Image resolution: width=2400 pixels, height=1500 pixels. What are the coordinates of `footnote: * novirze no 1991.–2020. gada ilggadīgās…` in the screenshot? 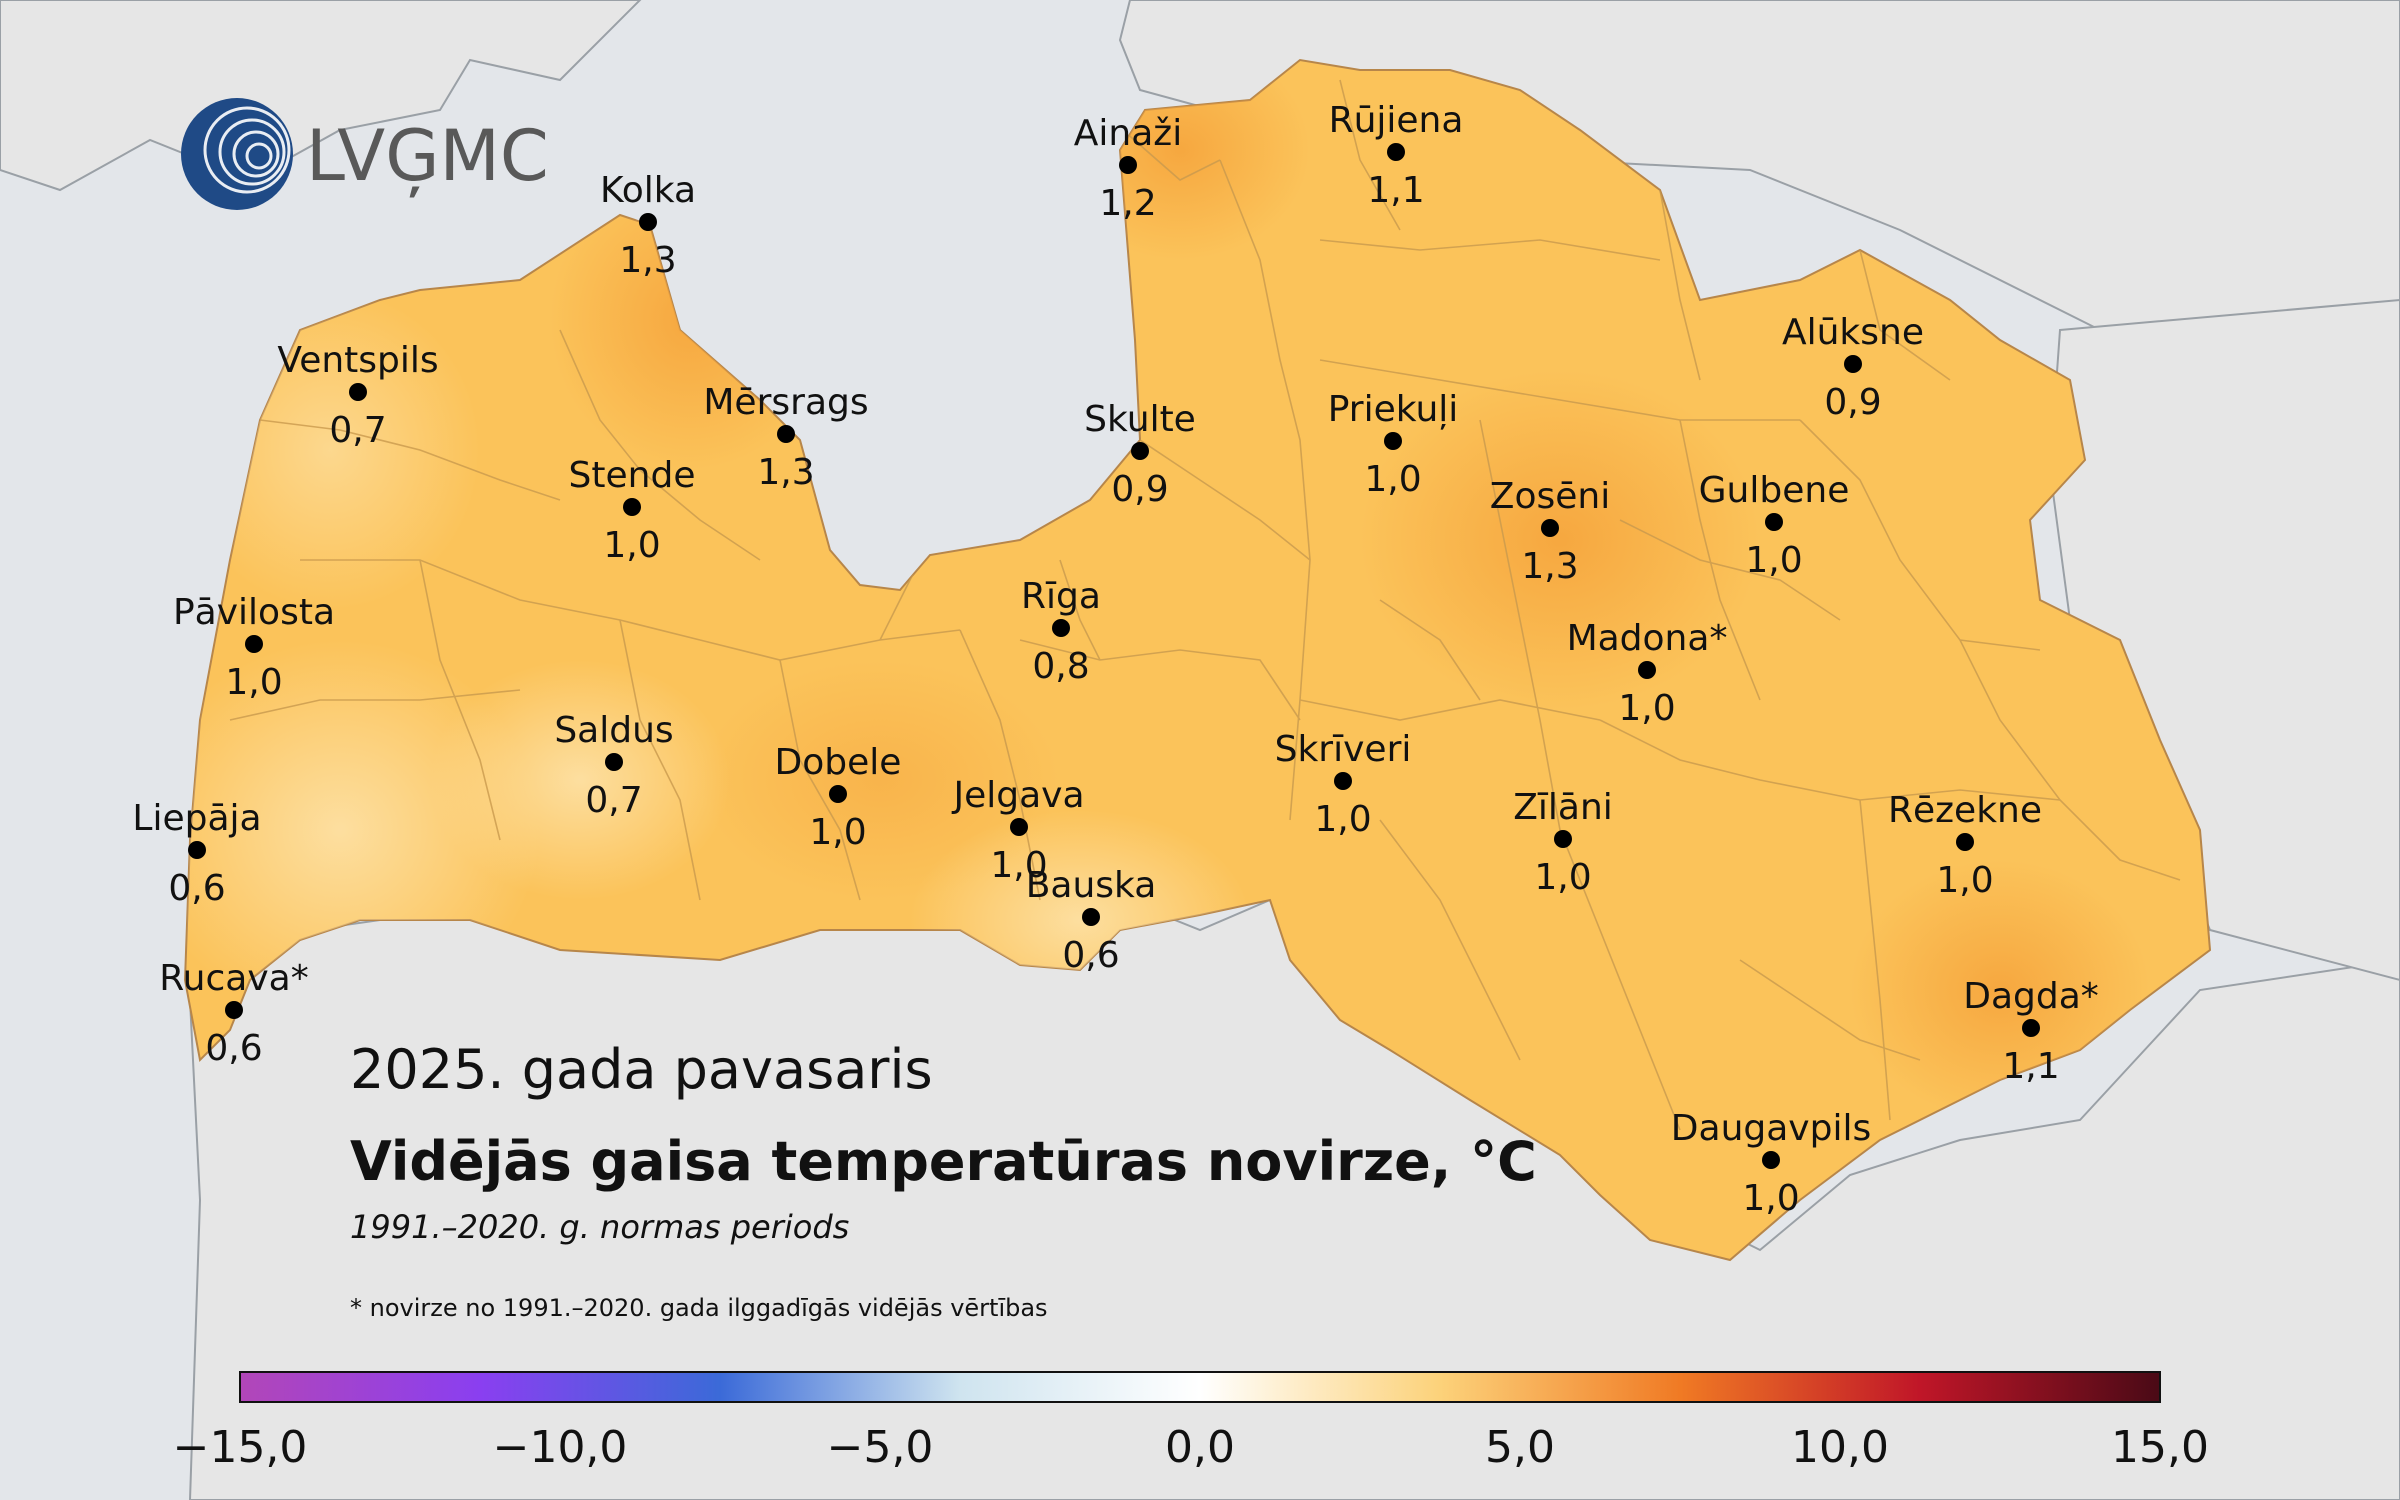 It's located at (699, 1308).